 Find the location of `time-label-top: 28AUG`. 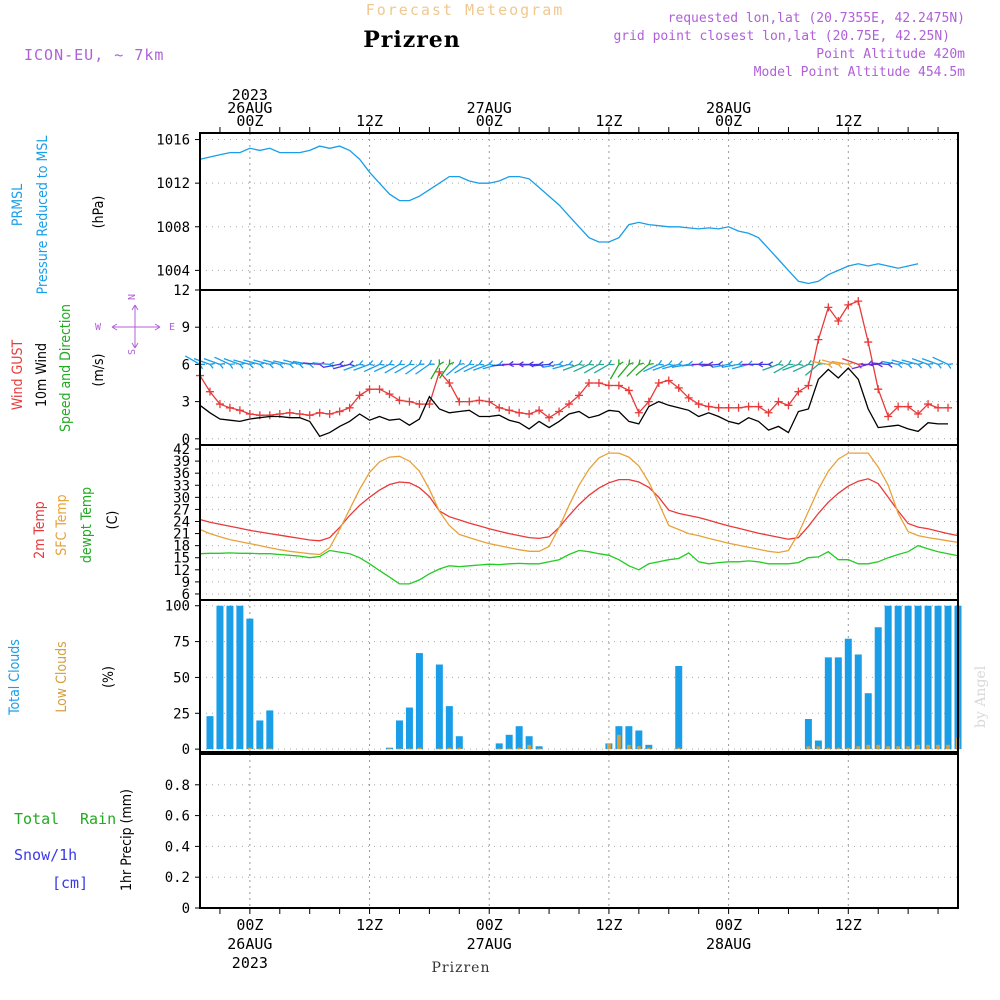

time-label-top: 28AUG is located at coordinates (728, 108).